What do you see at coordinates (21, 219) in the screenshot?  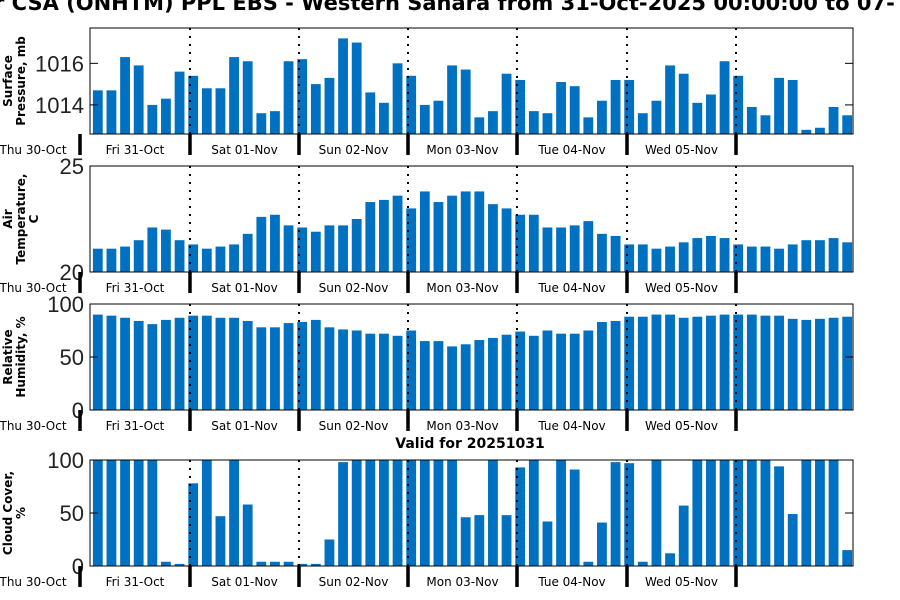 I see `y-axis-label: AirTemperature,C` at bounding box center [21, 219].